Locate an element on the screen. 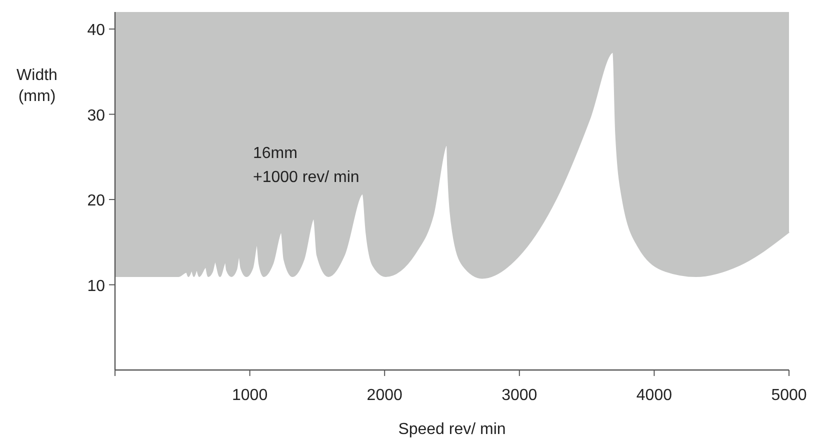  x-tick-label: 3000 is located at coordinates (520, 395).